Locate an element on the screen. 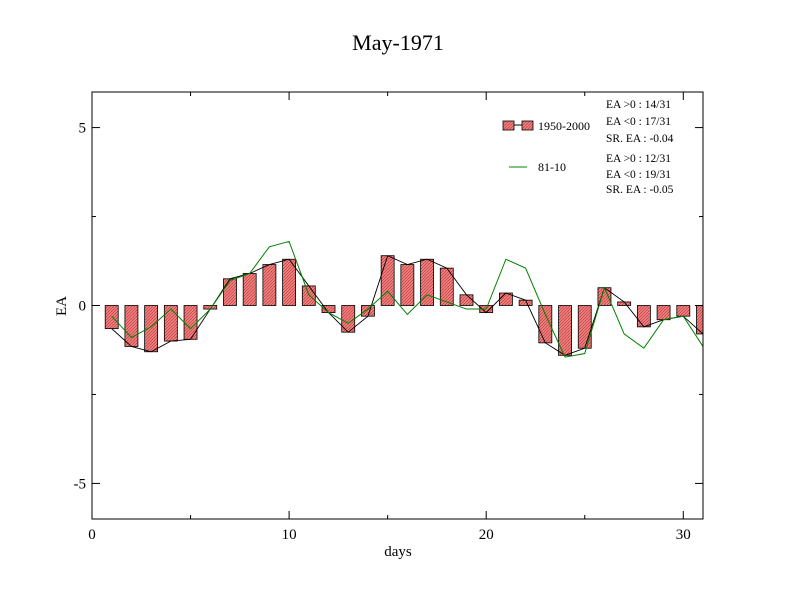  x-tick-label: 10 is located at coordinates (289, 535).